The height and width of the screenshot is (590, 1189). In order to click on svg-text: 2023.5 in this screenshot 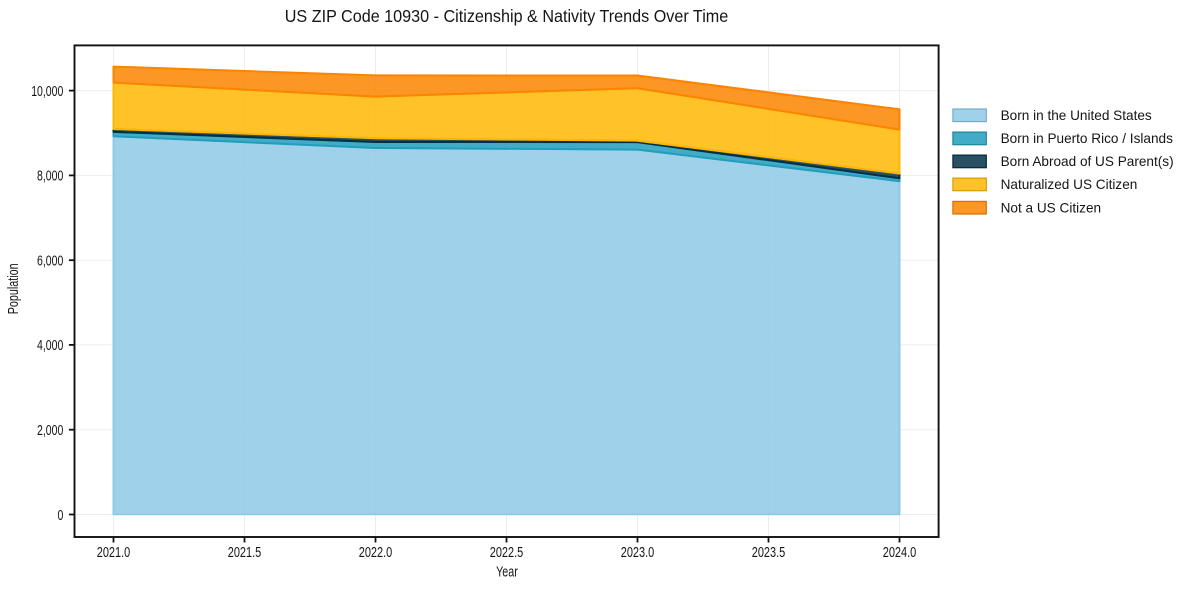, I will do `click(768, 551)`.